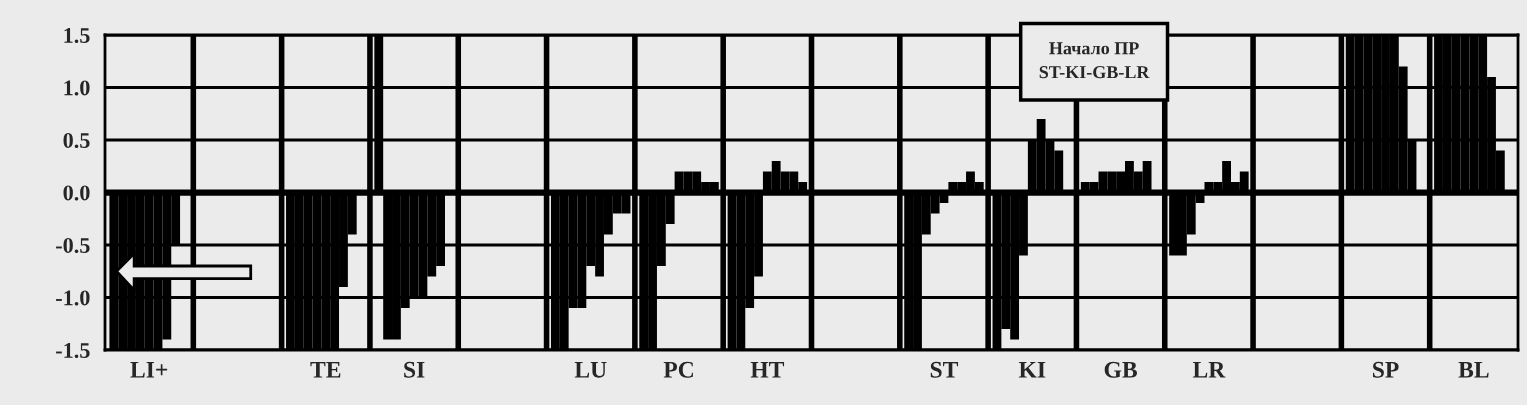 This screenshot has height=405, width=1527. I want to click on y-tick-label: -1.0, so click(73, 298).